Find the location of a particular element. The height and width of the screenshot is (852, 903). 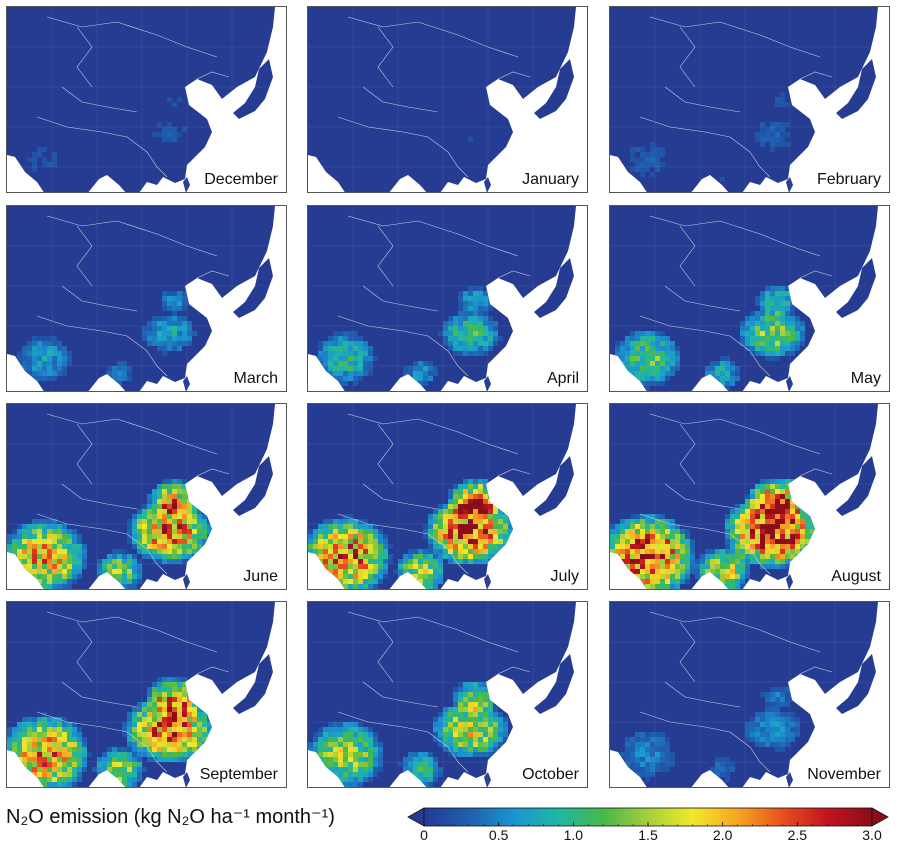

colorbar-tick-label: 1.0 is located at coordinates (573, 835).